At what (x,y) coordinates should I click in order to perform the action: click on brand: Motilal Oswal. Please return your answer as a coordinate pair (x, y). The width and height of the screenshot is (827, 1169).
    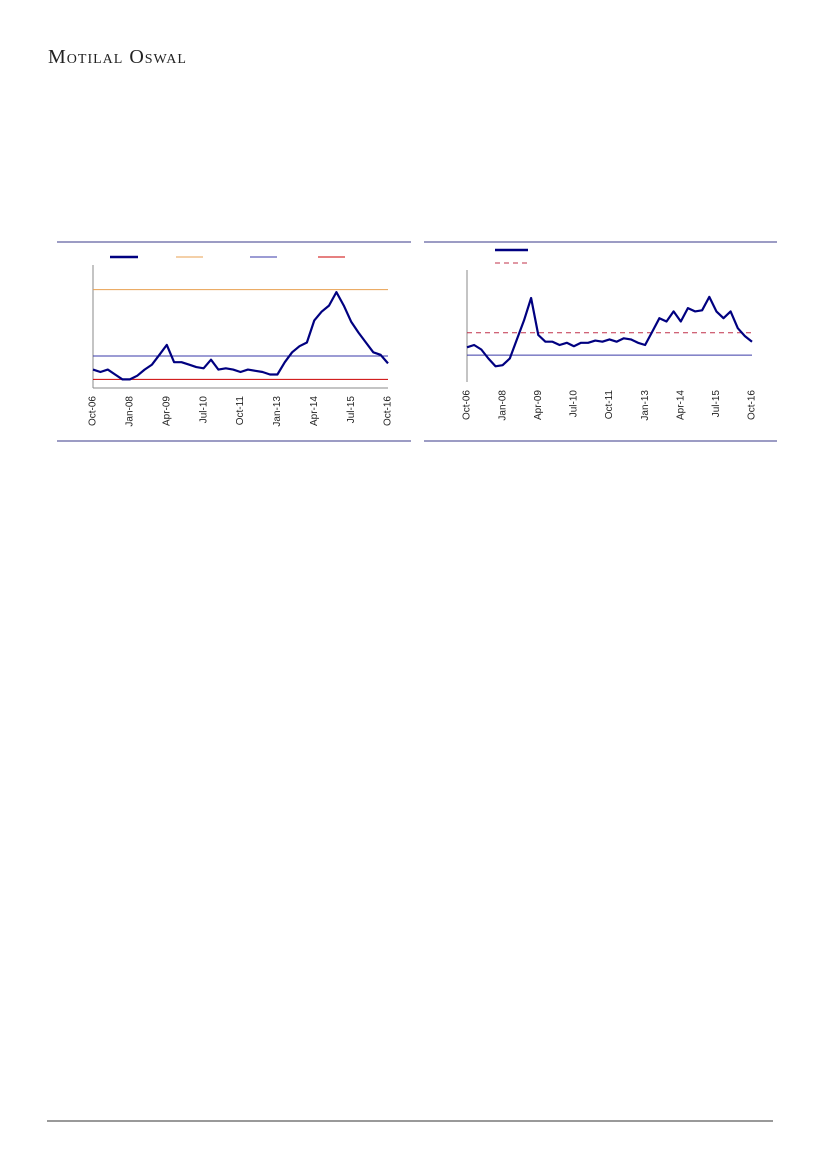
    Looking at the image, I should click on (117, 57).